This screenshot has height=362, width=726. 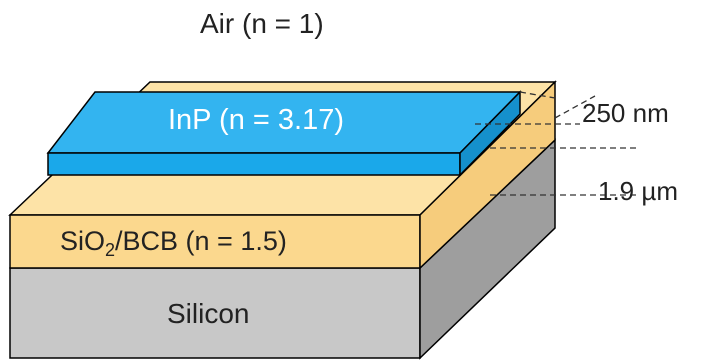 What do you see at coordinates (83, 241) in the screenshot?
I see `oxide-label-main: SiO` at bounding box center [83, 241].